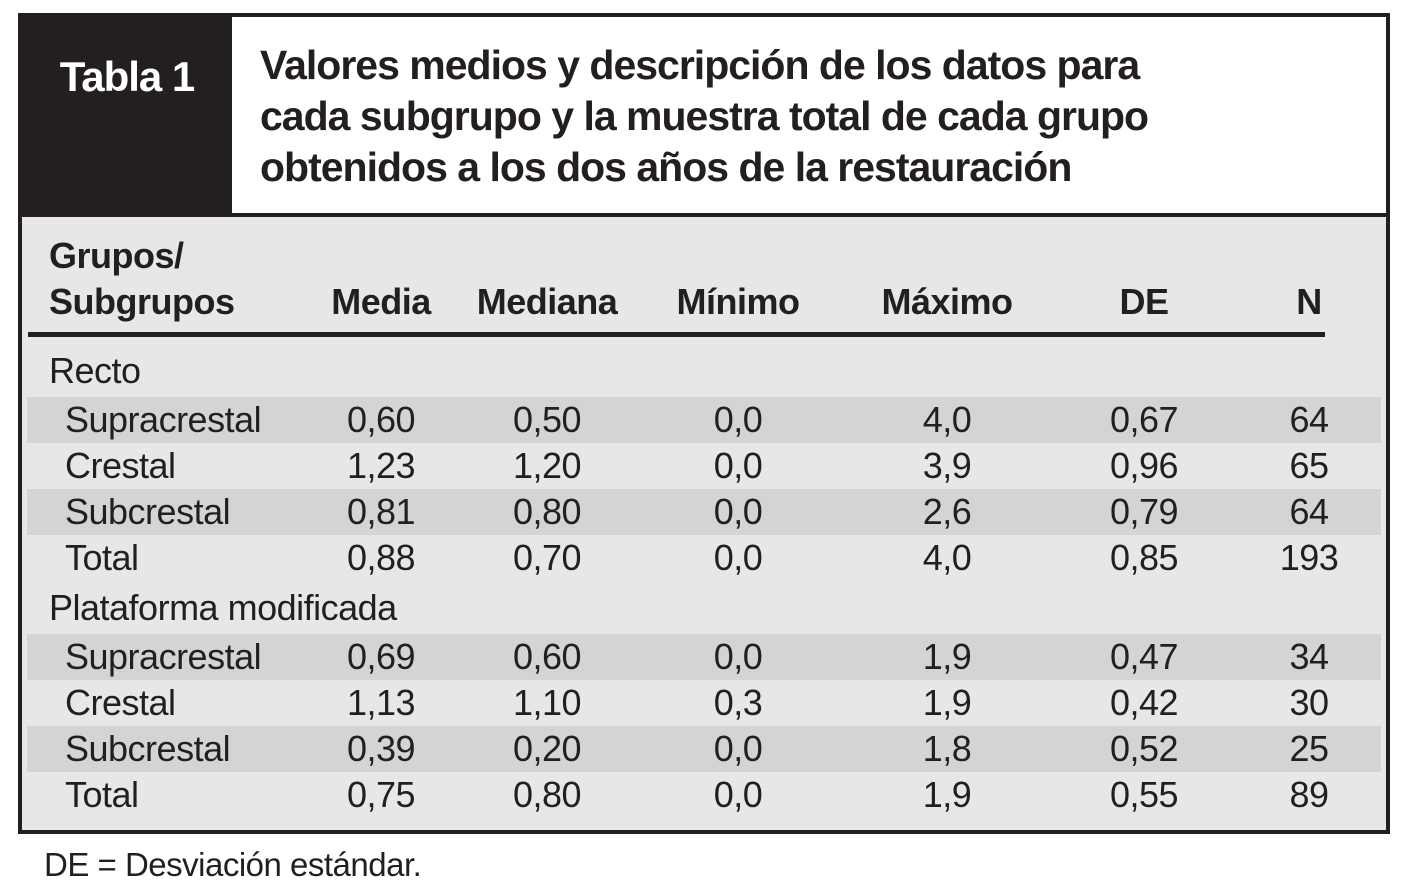  What do you see at coordinates (381, 301) in the screenshot?
I see `column-header-media: Media` at bounding box center [381, 301].